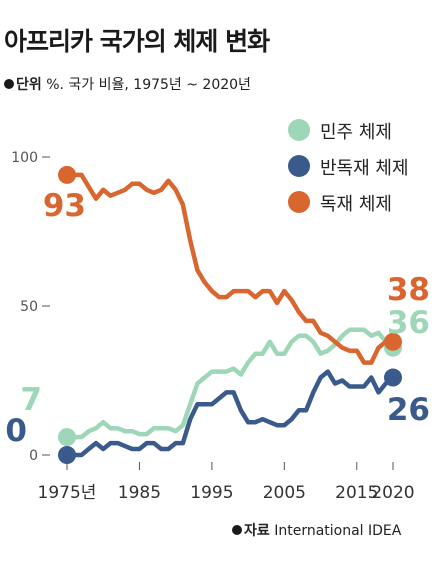 The image size is (441, 562). Describe the element at coordinates (67, 174) in the screenshot. I see `series-start-point-autocracy` at that location.